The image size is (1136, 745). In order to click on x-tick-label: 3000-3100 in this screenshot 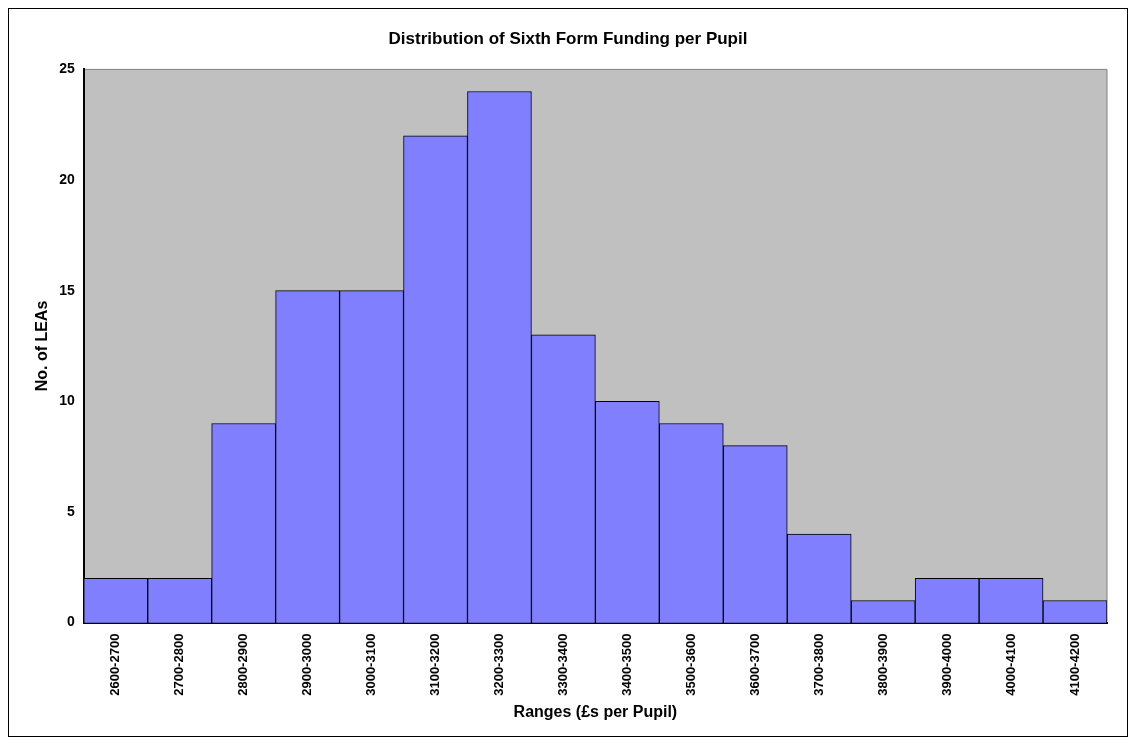, I will do `click(371, 664)`.